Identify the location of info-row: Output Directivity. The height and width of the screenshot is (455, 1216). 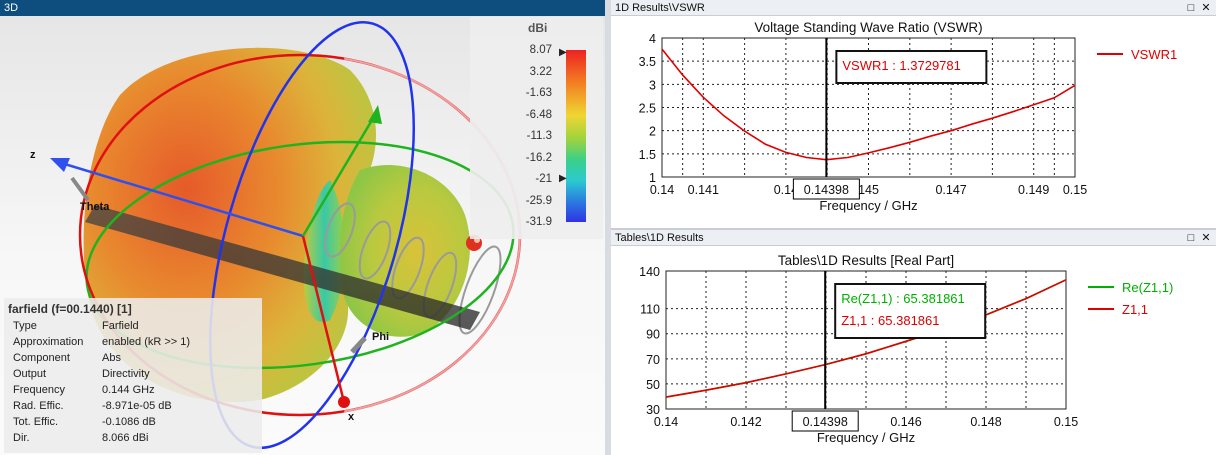
(133, 374).